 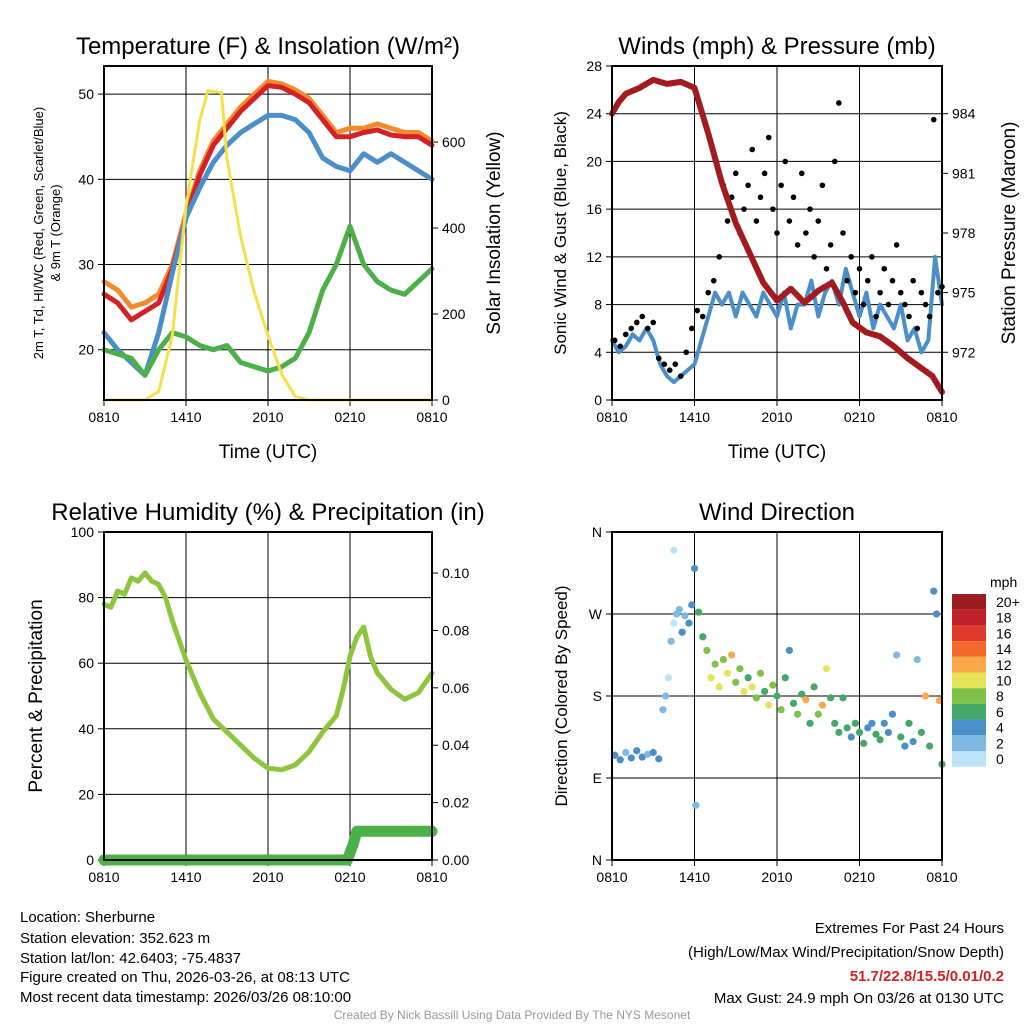 I want to click on series-td, so click(x=268, y=300).